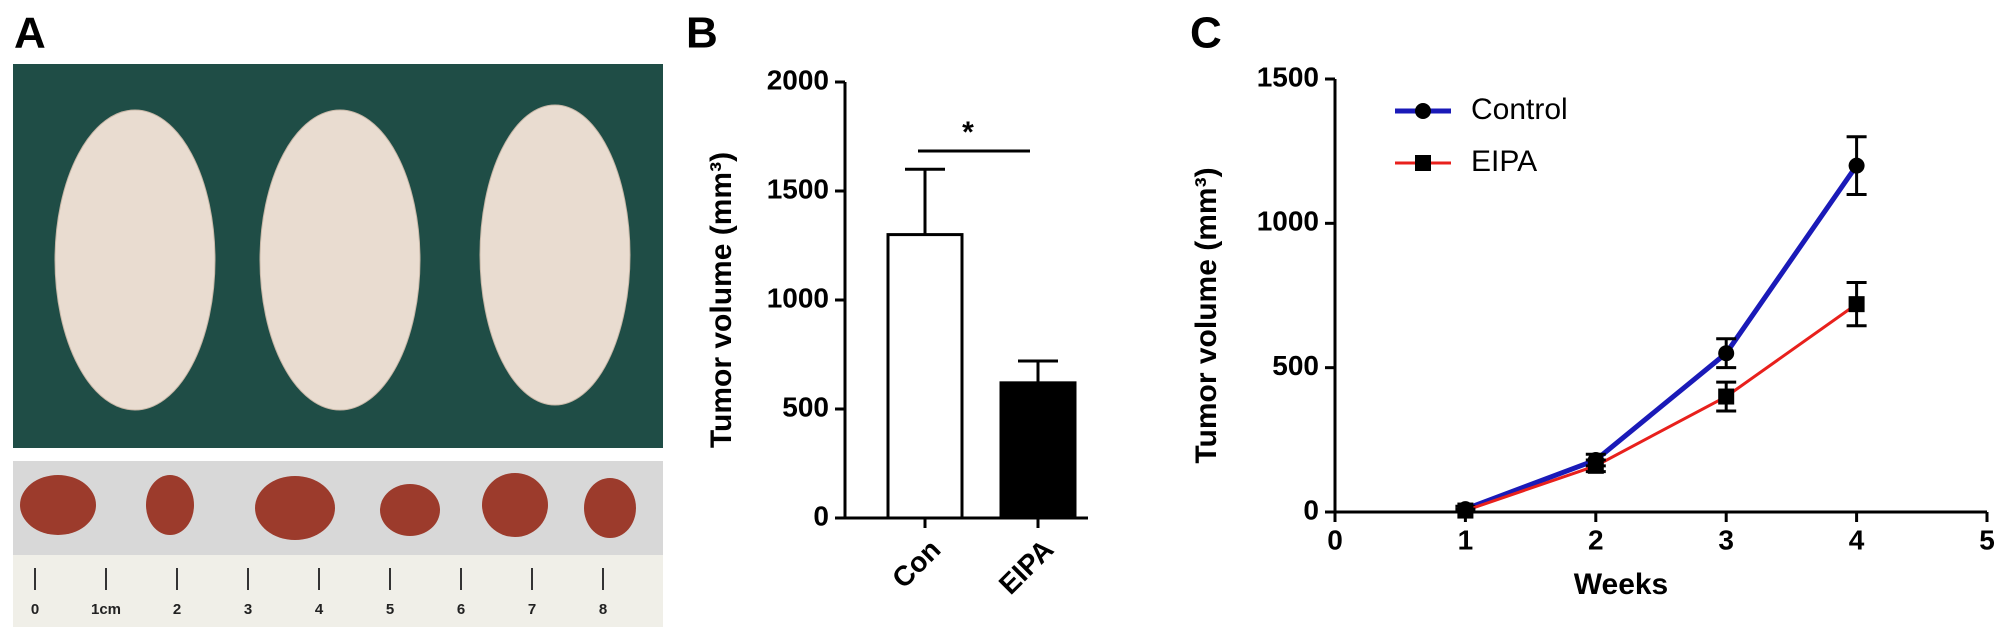  What do you see at coordinates (1206, 33) in the screenshot?
I see `panel-label: C` at bounding box center [1206, 33].